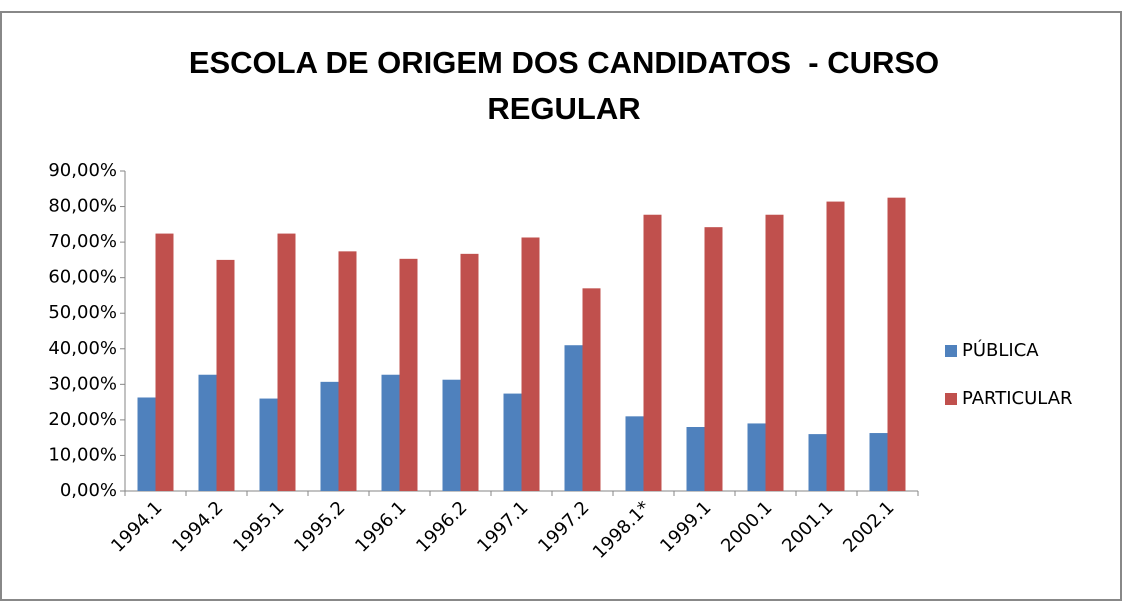 The height and width of the screenshot is (602, 1128). I want to click on x-tick-label: 1994.2, so click(197, 526).